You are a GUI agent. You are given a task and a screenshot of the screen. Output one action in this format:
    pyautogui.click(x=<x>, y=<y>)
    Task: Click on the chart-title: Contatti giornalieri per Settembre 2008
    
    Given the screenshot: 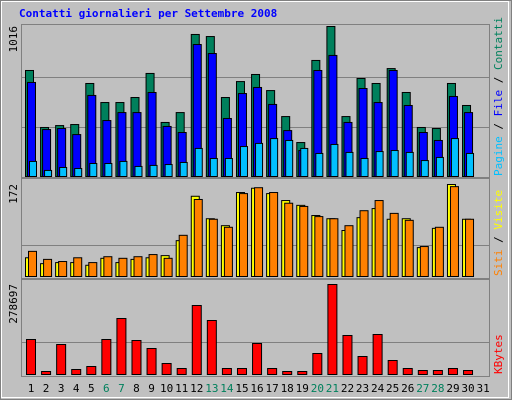 What is the action you would take?
    pyautogui.click(x=148, y=13)
    